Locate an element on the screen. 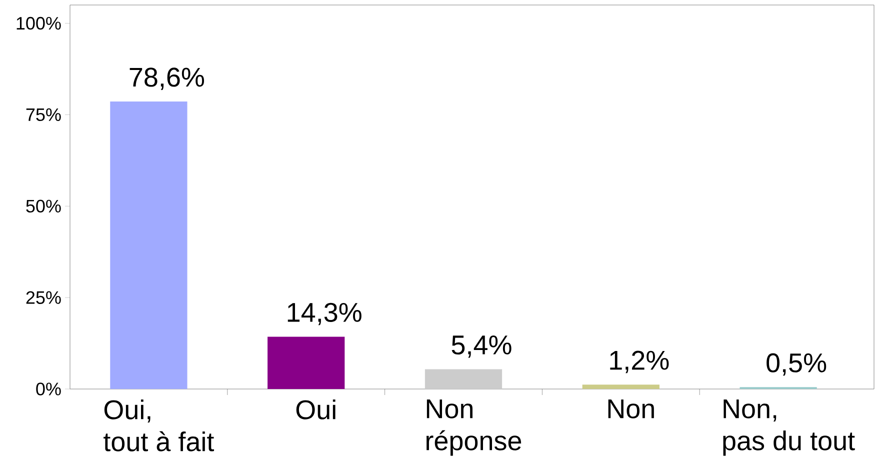 Image resolution: width=885 pixels, height=463 pixels. data-label: 1,2% is located at coordinates (639, 362).